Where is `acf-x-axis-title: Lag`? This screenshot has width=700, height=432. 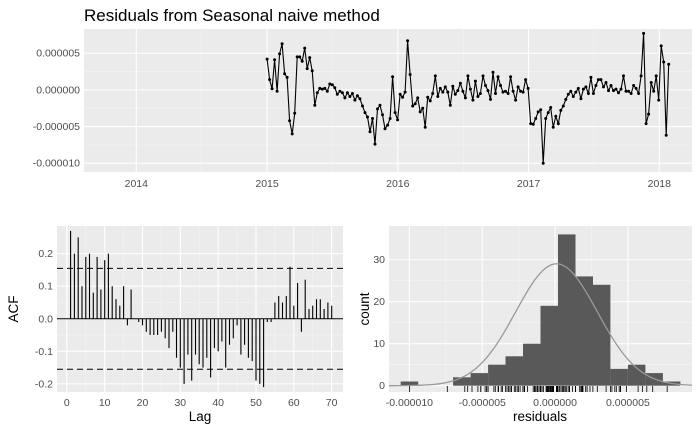
acf-x-axis-title: Lag is located at coordinates (200, 416).